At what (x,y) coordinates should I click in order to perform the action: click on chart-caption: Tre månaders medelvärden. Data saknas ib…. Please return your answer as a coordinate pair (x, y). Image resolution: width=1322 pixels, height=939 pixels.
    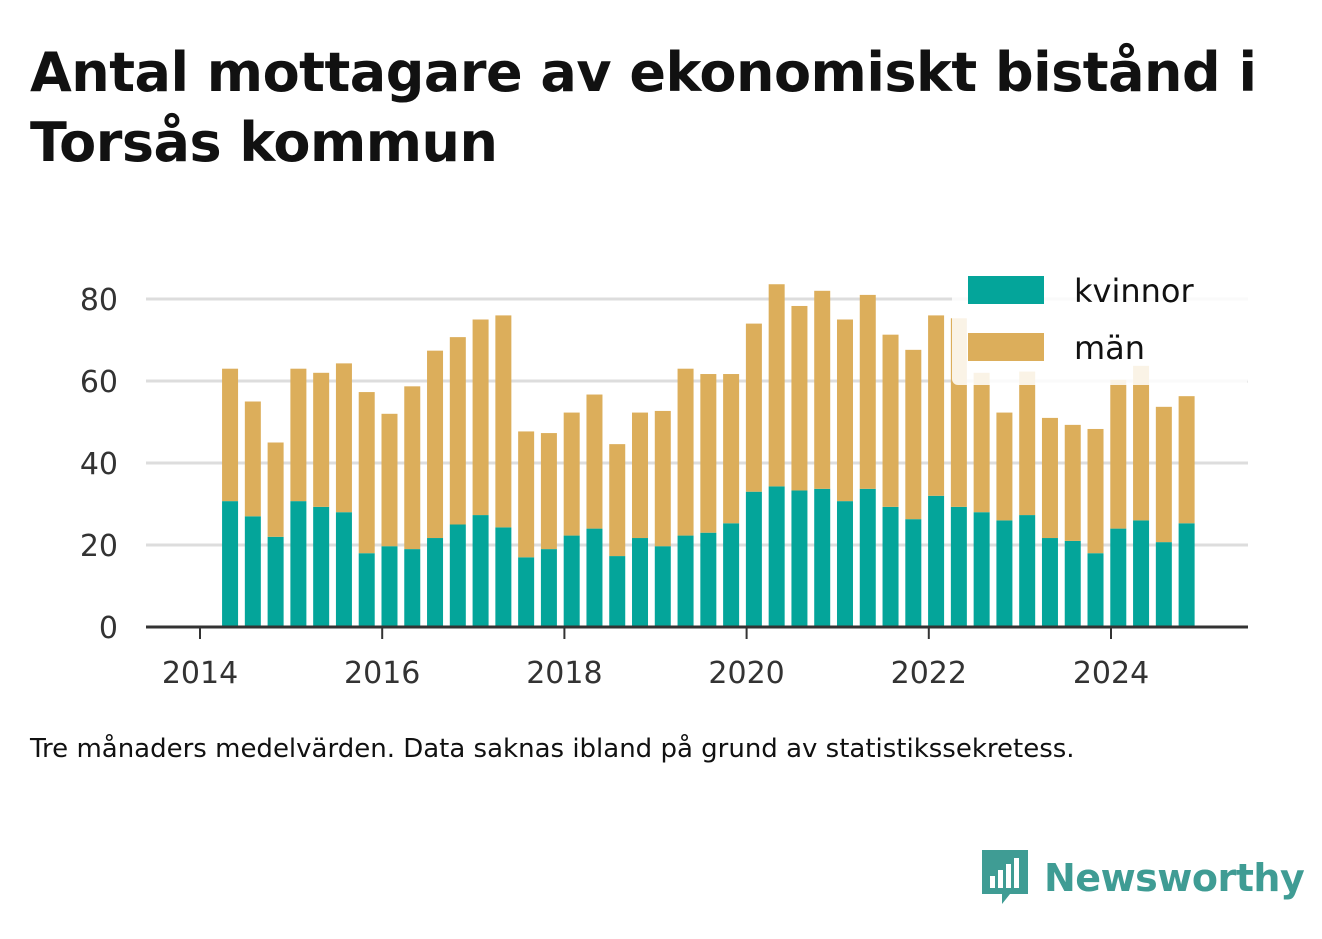
    Looking at the image, I should click on (552, 749).